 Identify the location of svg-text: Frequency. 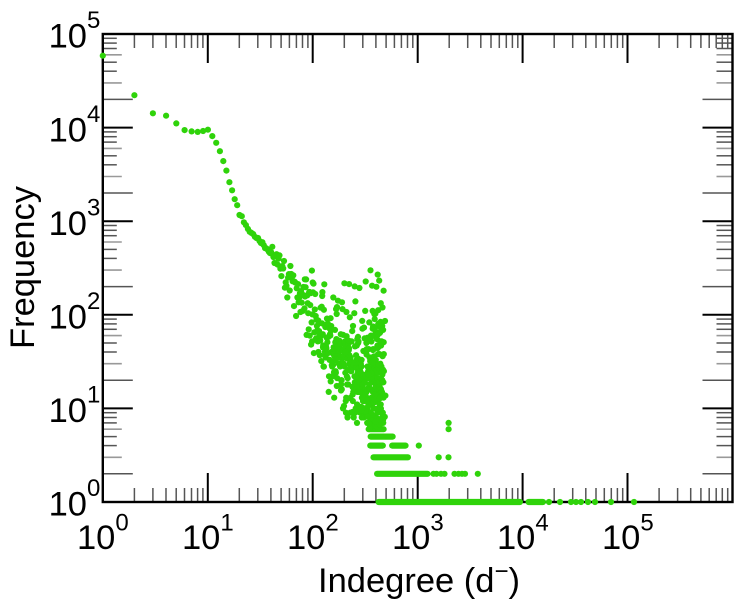
(23, 267).